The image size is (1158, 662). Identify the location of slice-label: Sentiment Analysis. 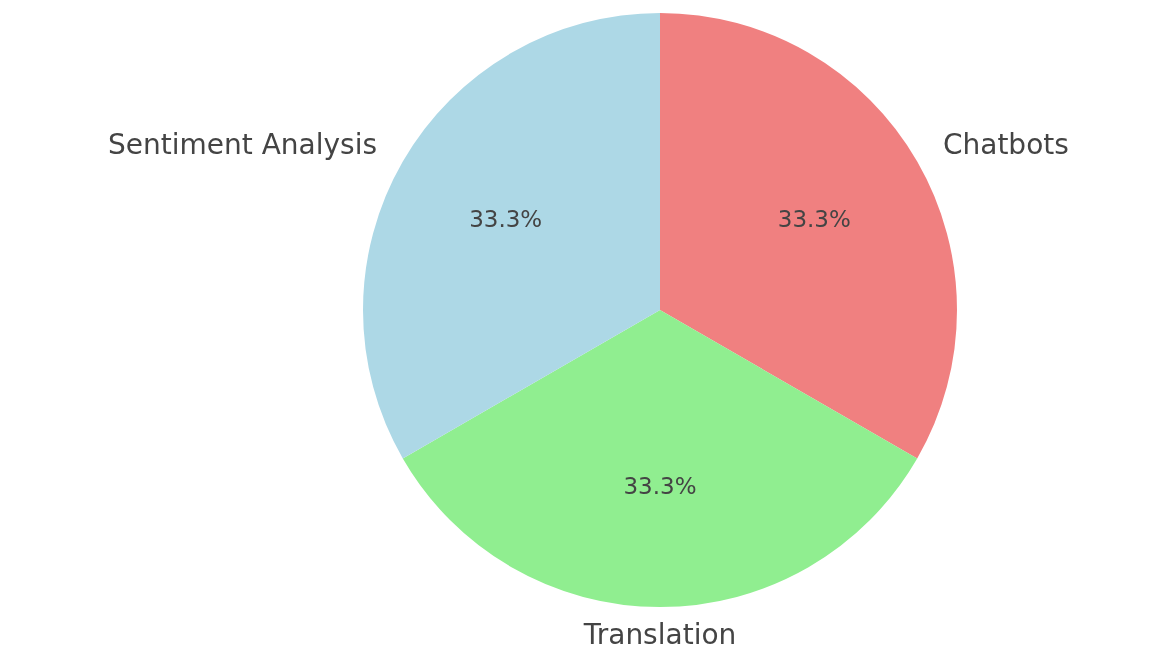
(243, 144).